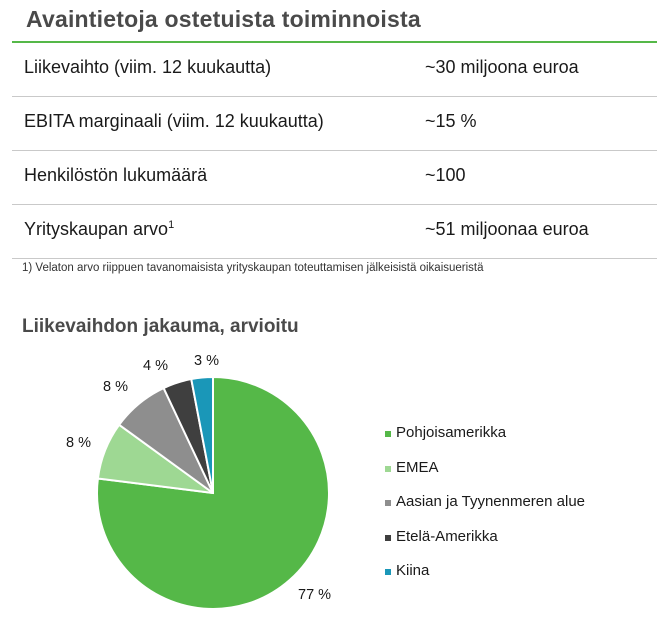  I want to click on slice-data-label: 3 %, so click(206, 361).